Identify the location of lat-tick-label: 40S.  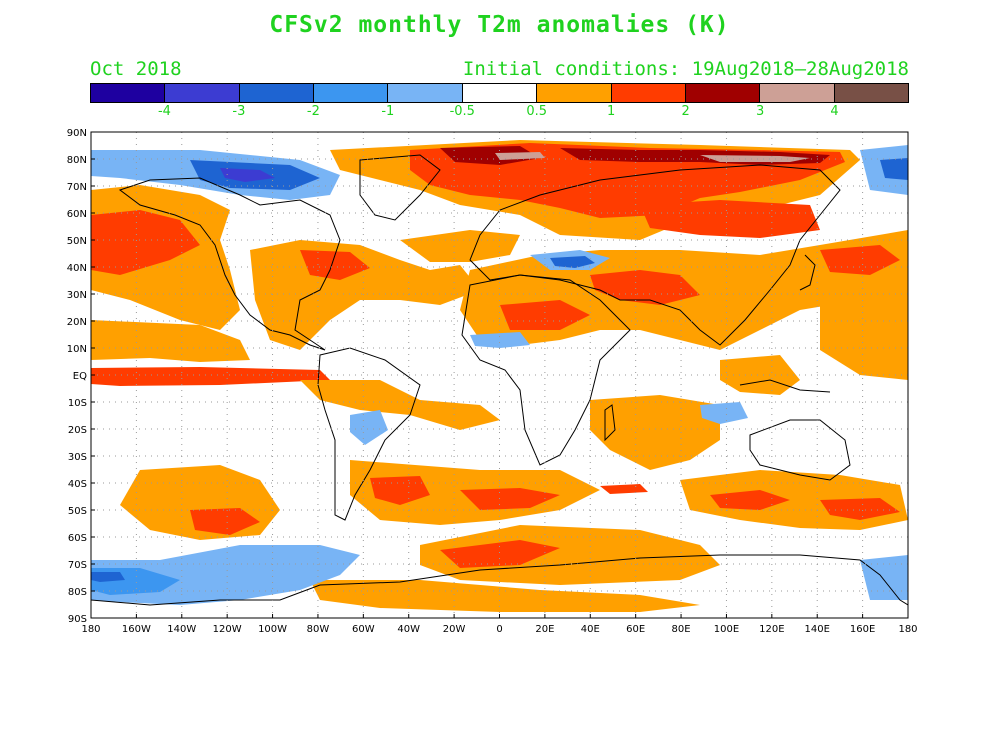
(77, 484).